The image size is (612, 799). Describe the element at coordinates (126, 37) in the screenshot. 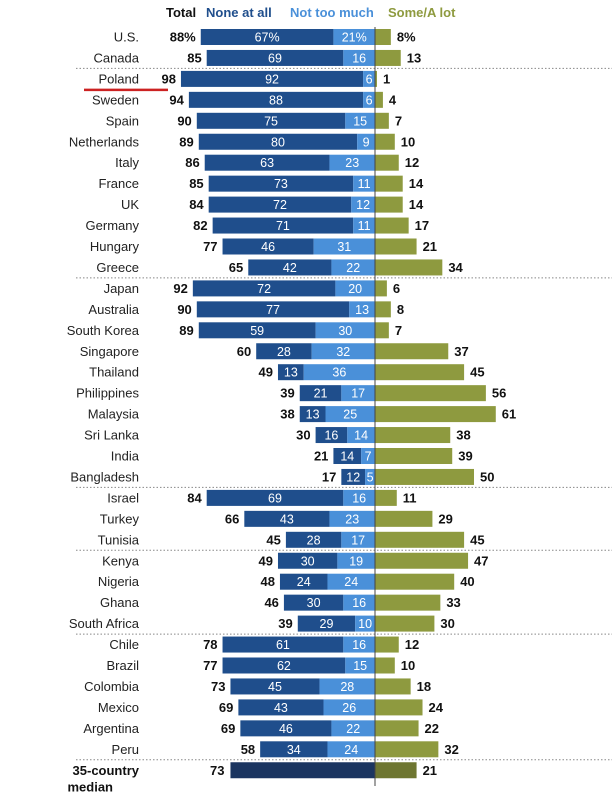

I see `country-label: U.S.` at that location.